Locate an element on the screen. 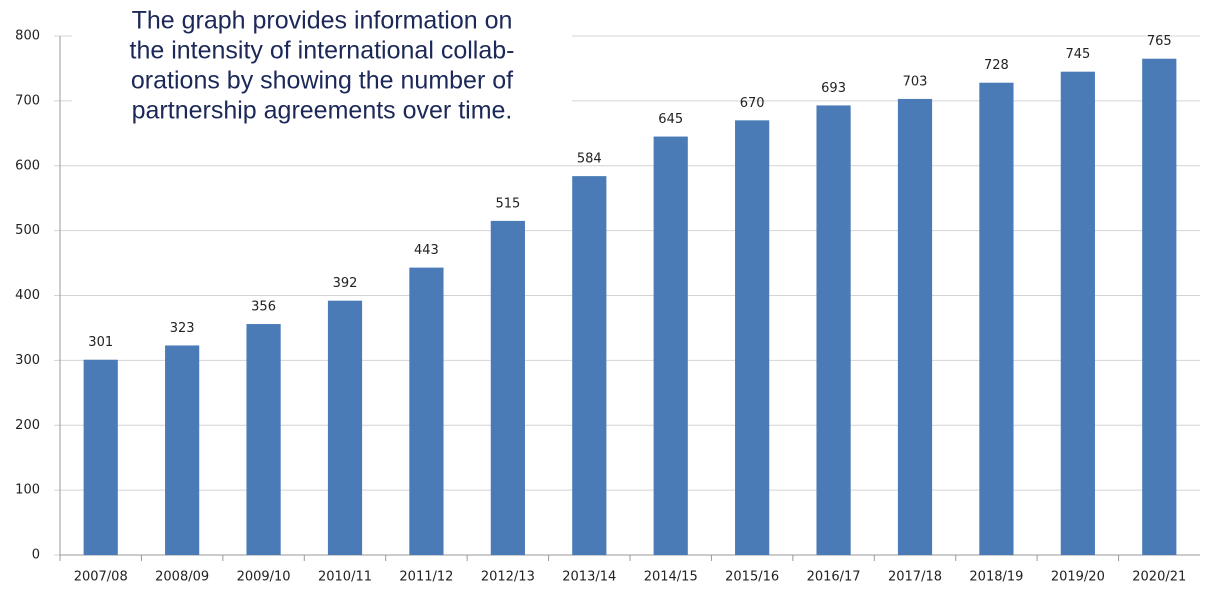 This screenshot has width=1218, height=591. data-label: 745 is located at coordinates (1077, 54).